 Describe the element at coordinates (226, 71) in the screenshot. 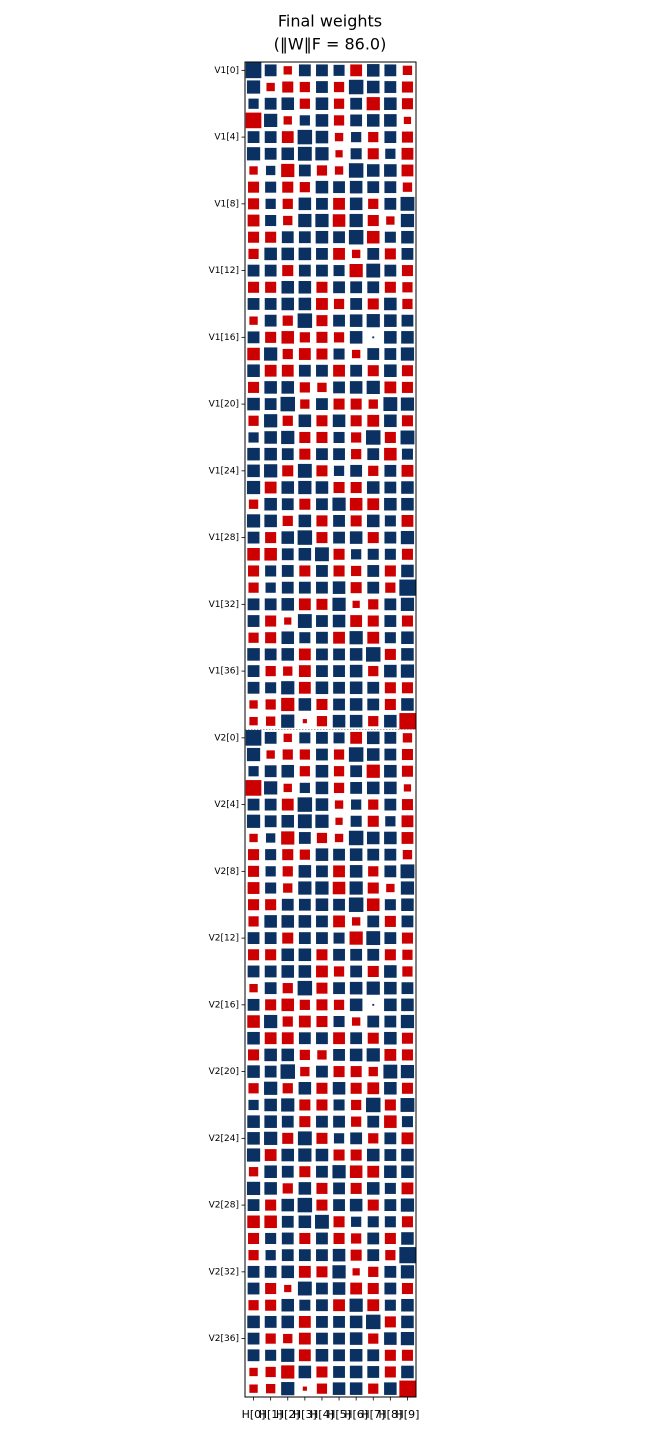

I see `y-tick-label: V1[0]` at that location.